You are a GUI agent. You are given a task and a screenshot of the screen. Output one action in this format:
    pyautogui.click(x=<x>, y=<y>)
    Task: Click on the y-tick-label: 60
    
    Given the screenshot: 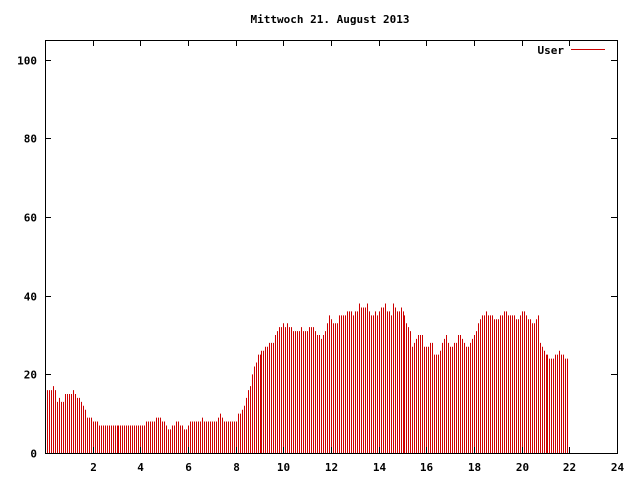 What is the action you would take?
    pyautogui.click(x=30, y=218)
    